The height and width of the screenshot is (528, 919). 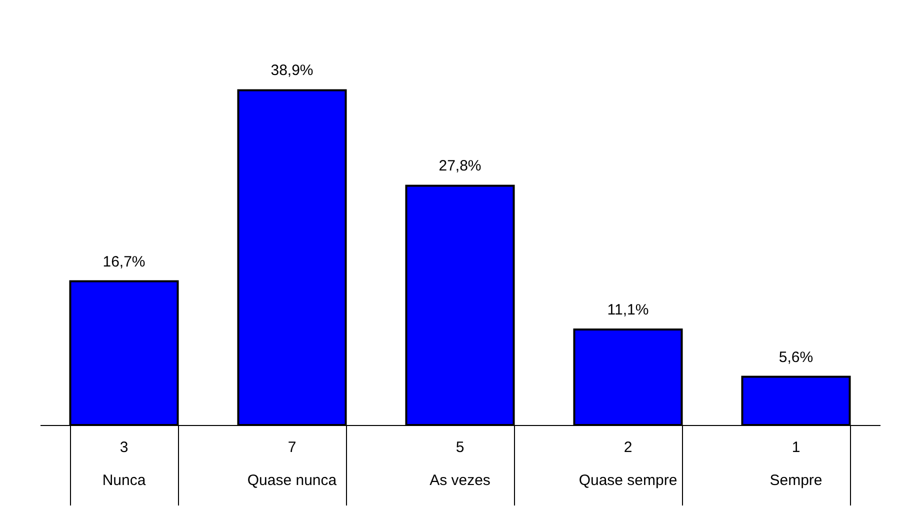 I want to click on data-label: 27,8%, so click(x=460, y=166).